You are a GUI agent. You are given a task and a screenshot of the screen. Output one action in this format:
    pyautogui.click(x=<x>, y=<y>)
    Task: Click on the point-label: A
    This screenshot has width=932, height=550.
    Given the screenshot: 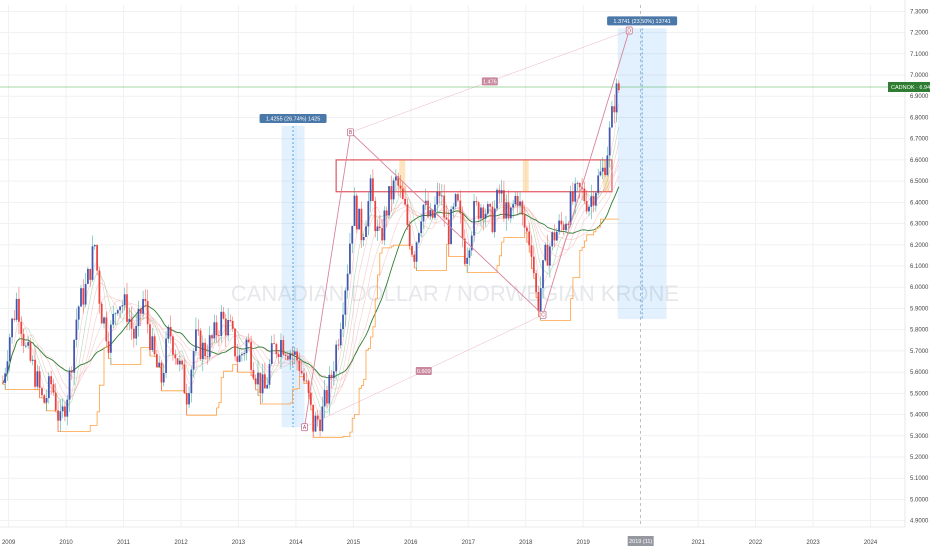 What is the action you would take?
    pyautogui.click(x=305, y=428)
    